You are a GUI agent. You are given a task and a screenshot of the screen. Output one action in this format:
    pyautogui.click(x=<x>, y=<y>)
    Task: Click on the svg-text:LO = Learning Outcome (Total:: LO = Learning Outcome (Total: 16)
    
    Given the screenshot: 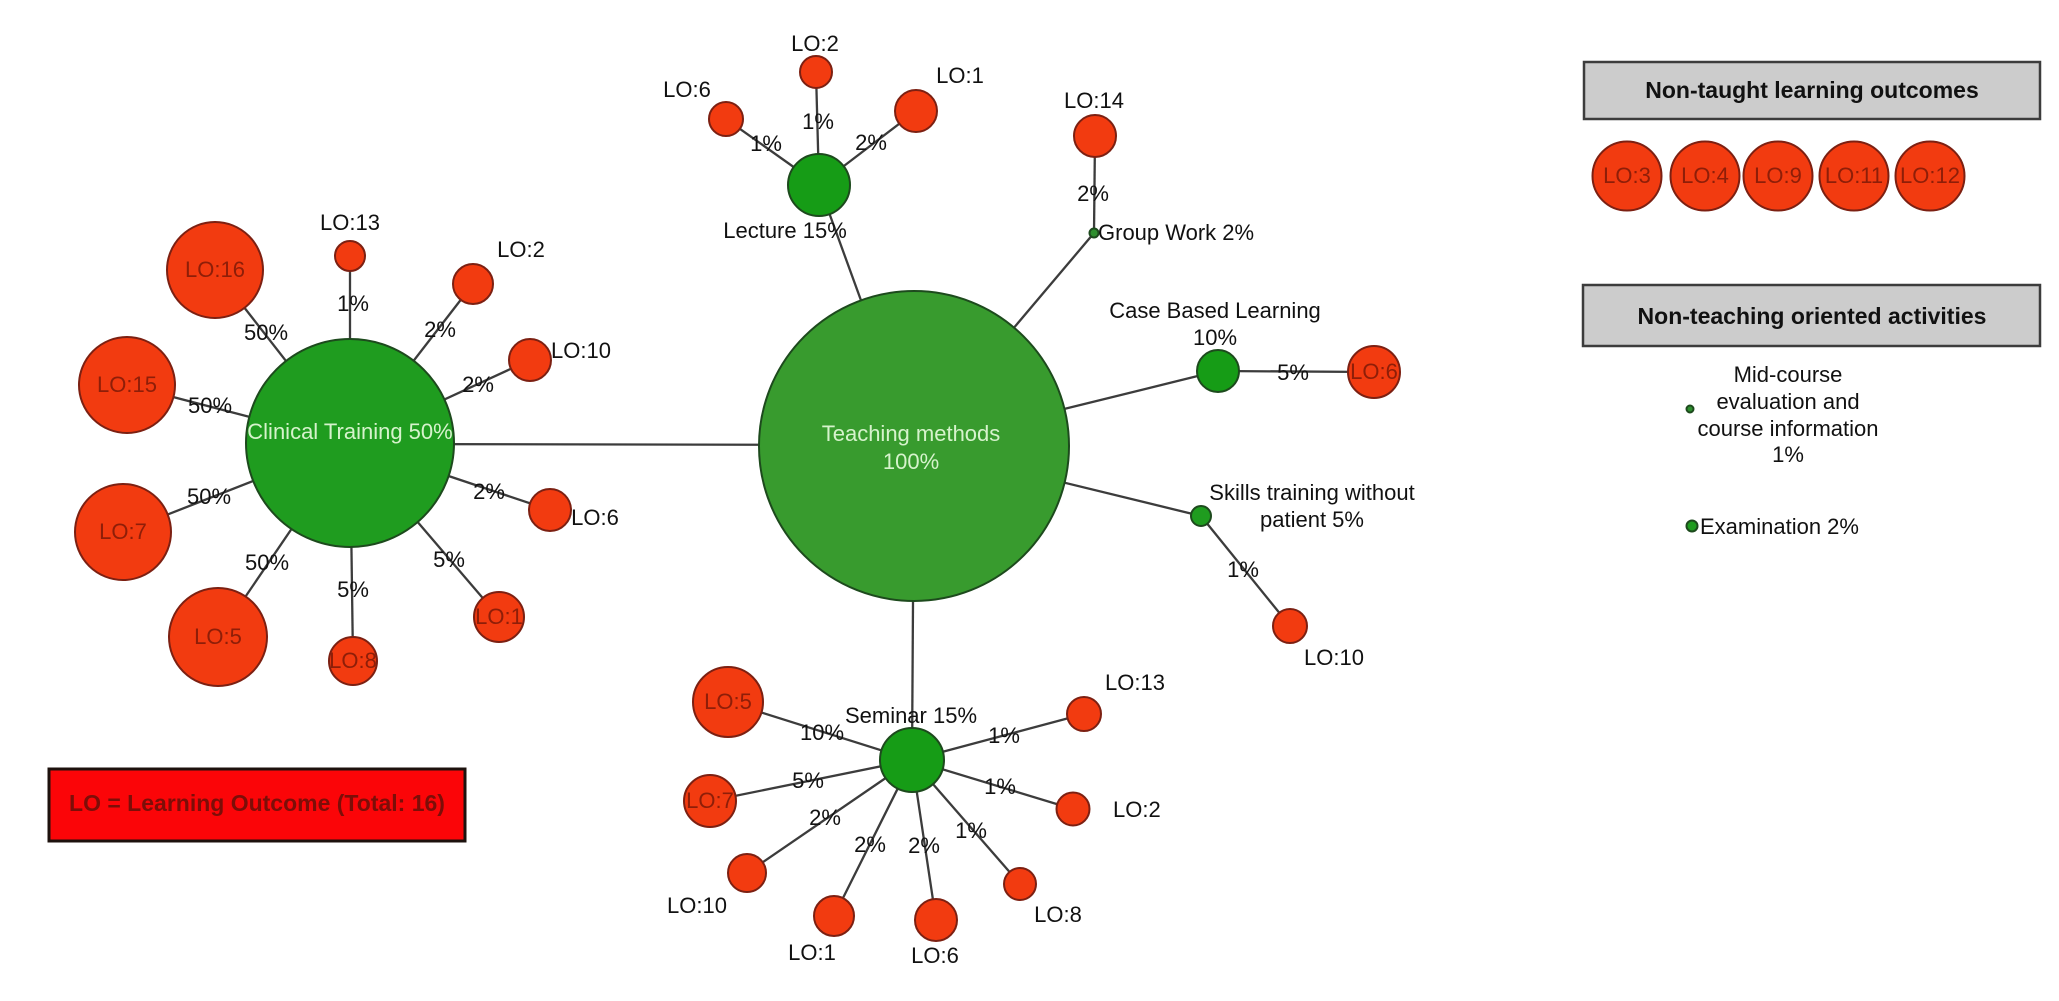 What is the action you would take?
    pyautogui.click(x=257, y=803)
    